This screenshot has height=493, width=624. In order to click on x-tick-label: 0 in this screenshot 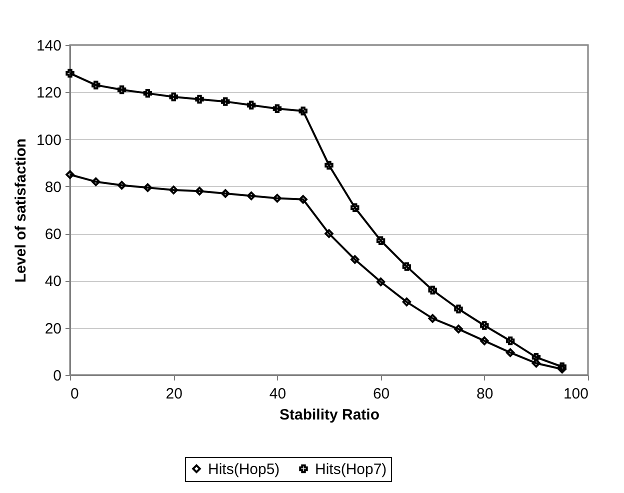, I will do `click(74, 394)`.